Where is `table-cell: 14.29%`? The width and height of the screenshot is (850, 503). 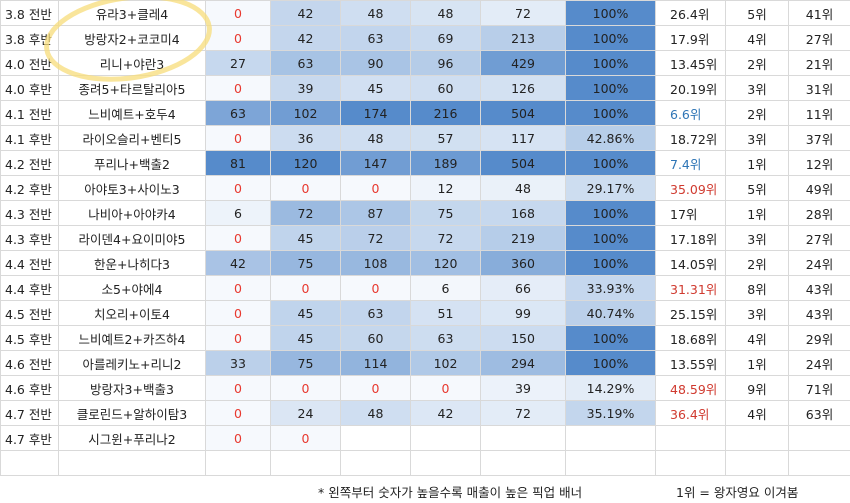
table-cell: 14.29% is located at coordinates (610, 388).